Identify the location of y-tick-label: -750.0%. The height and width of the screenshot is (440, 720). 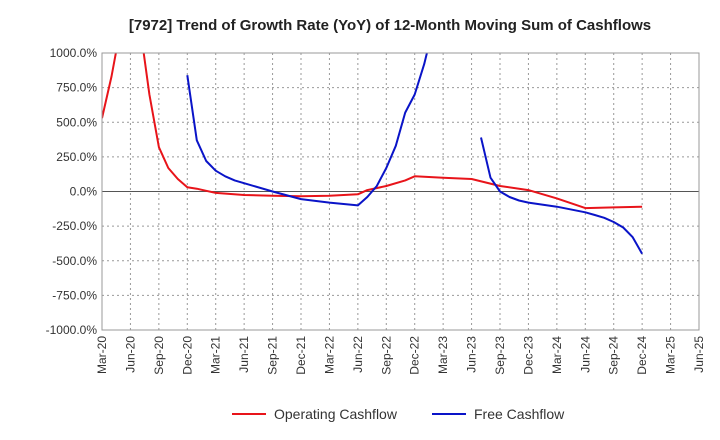
(74, 295).